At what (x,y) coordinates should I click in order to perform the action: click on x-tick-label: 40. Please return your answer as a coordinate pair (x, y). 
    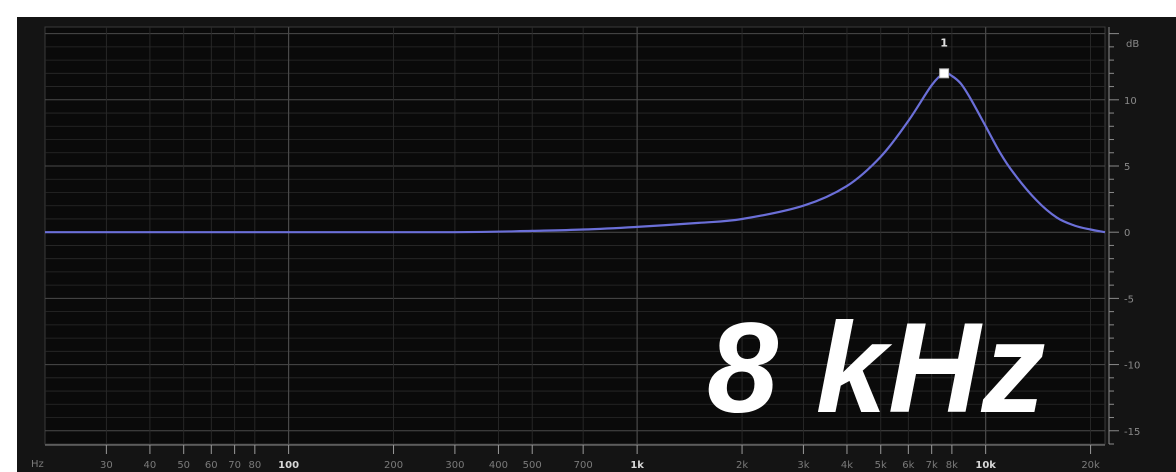
    Looking at the image, I should click on (150, 465).